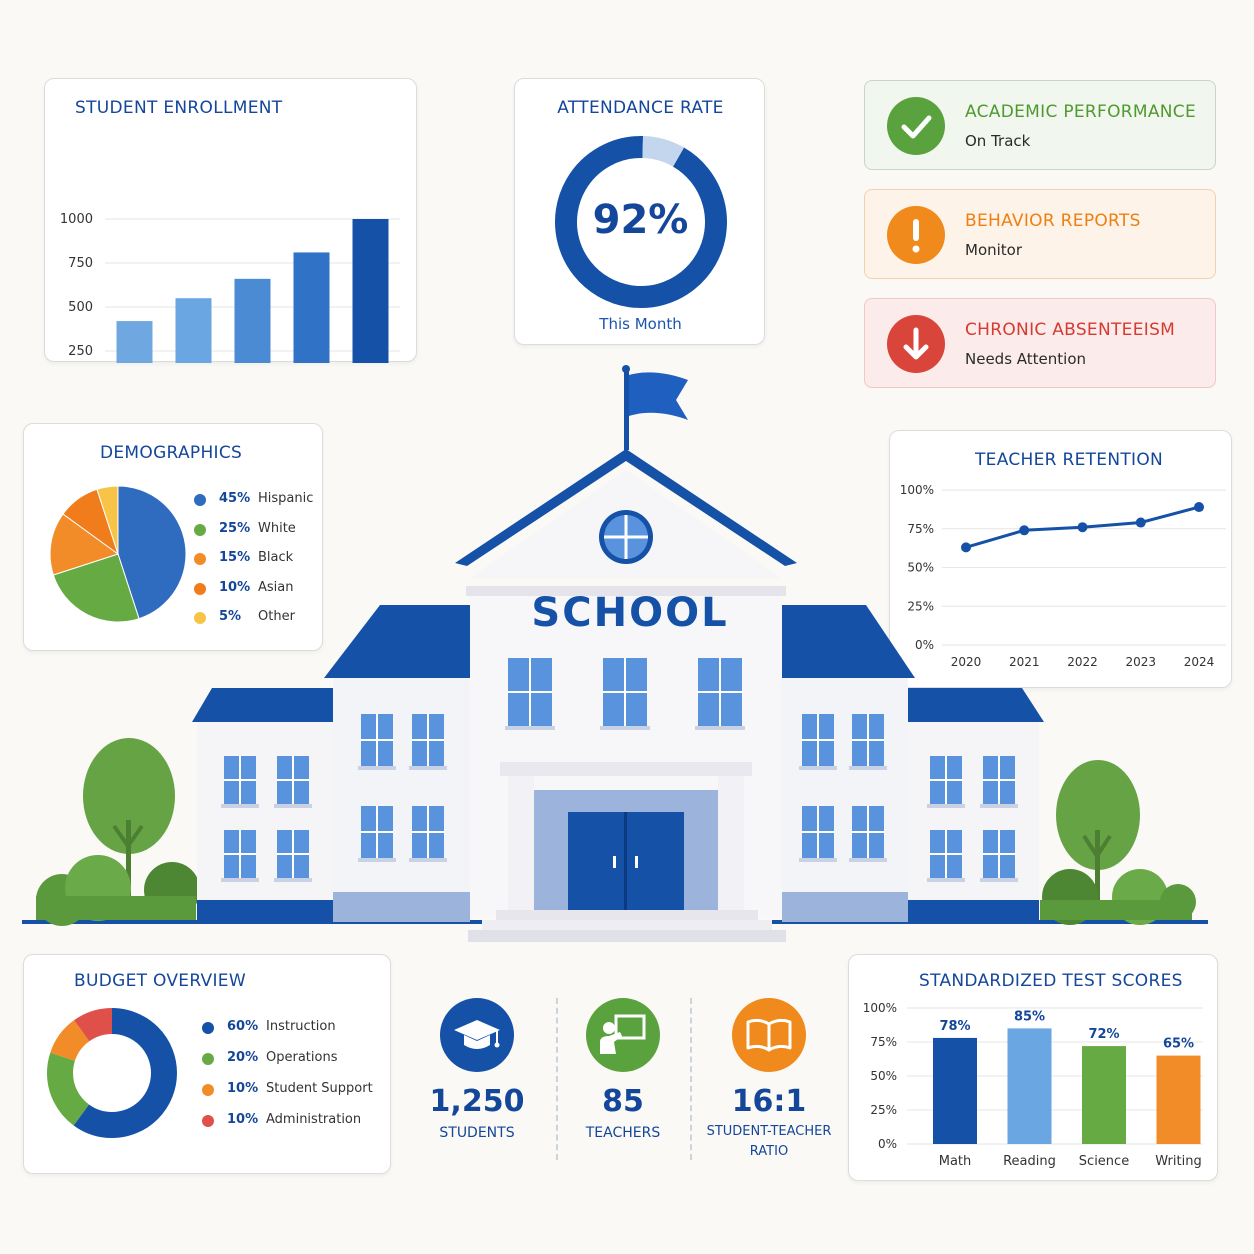 This screenshot has width=1254, height=1254. I want to click on budget-title: BUDGET OVERVIEW, so click(160, 981).